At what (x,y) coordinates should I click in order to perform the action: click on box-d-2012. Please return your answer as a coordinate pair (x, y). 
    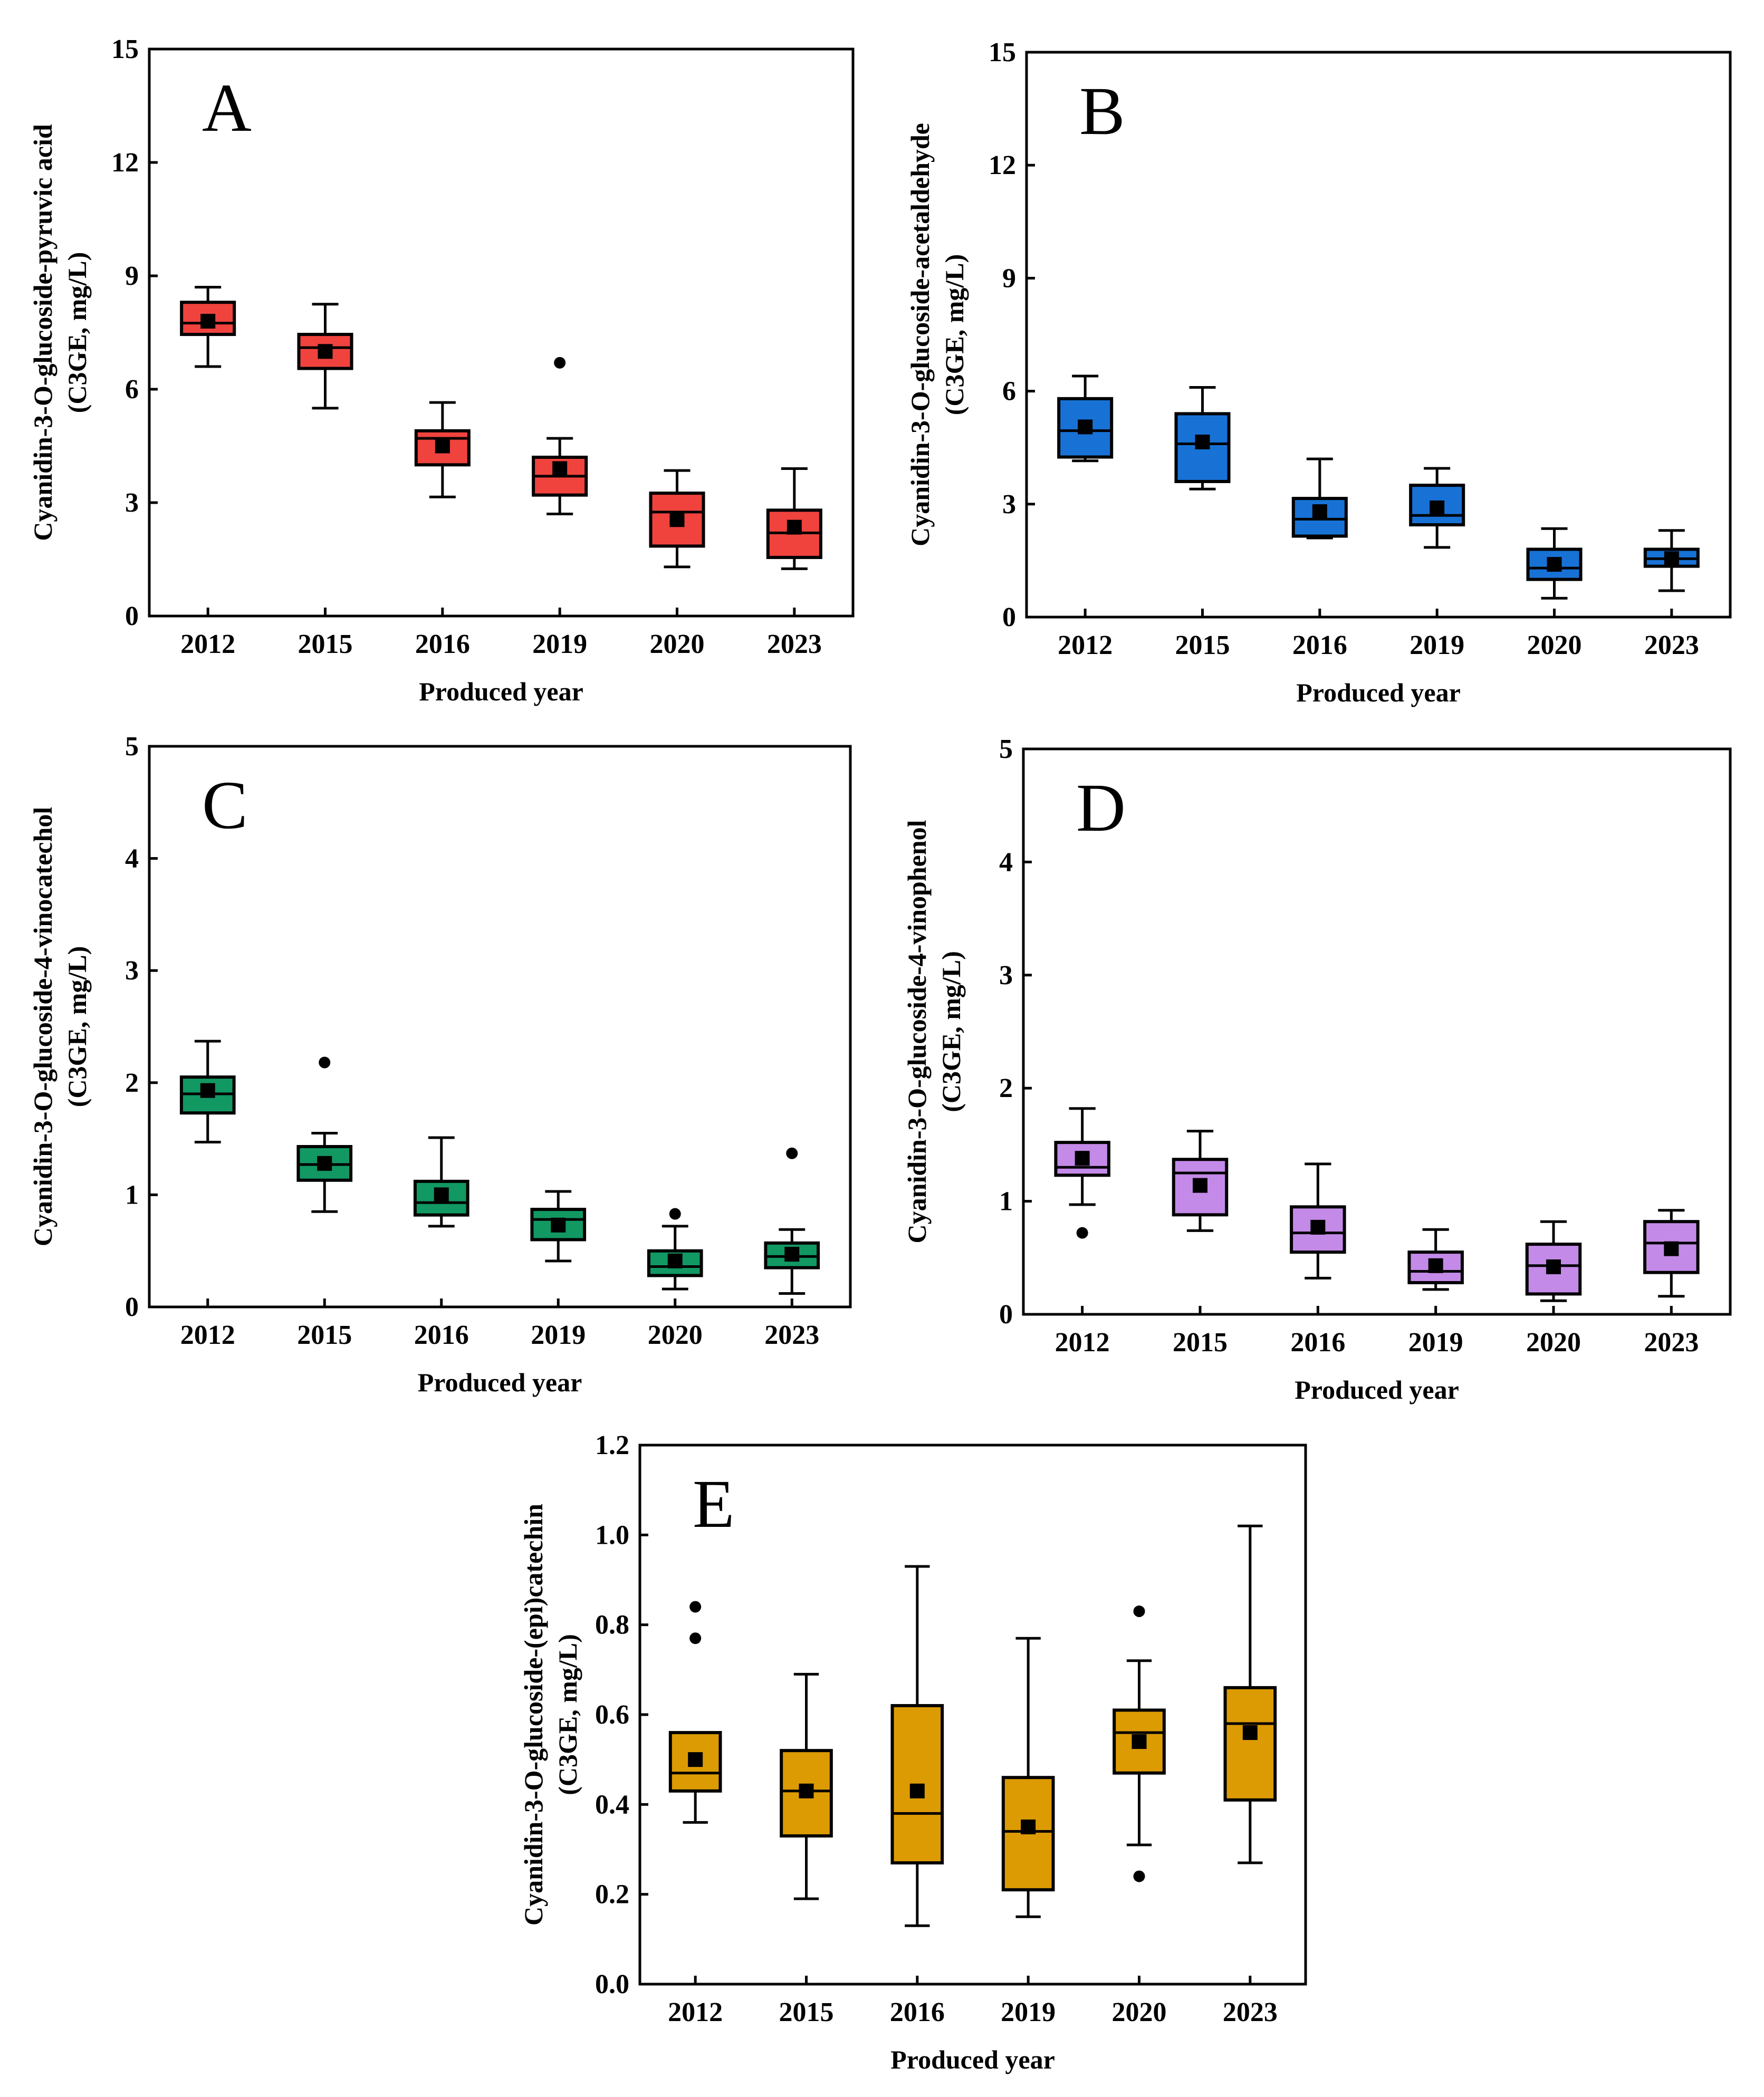
    Looking at the image, I should click on (1082, 1173).